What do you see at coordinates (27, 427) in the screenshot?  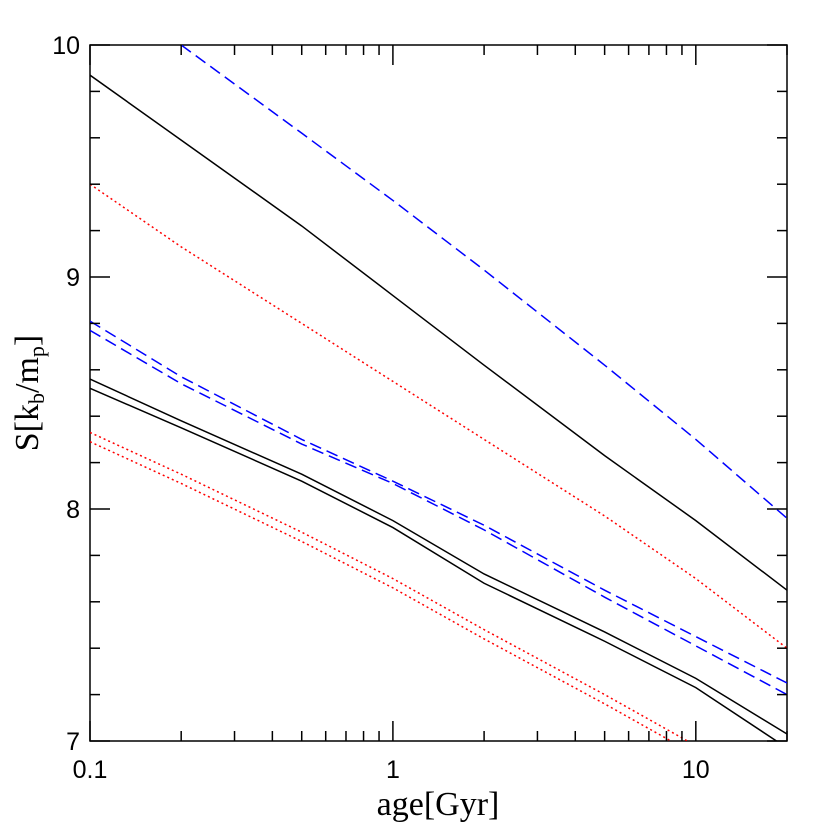 I see `y-label-part: S[k` at bounding box center [27, 427].